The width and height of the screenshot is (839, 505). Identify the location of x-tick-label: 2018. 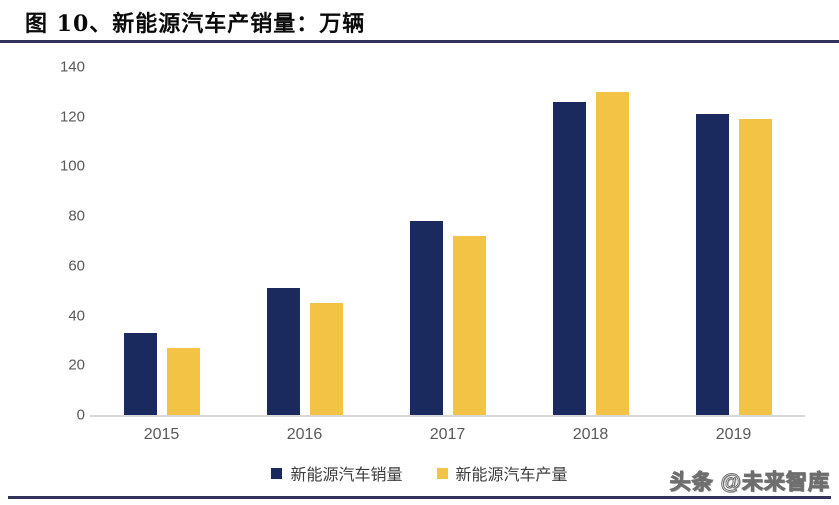
(590, 434).